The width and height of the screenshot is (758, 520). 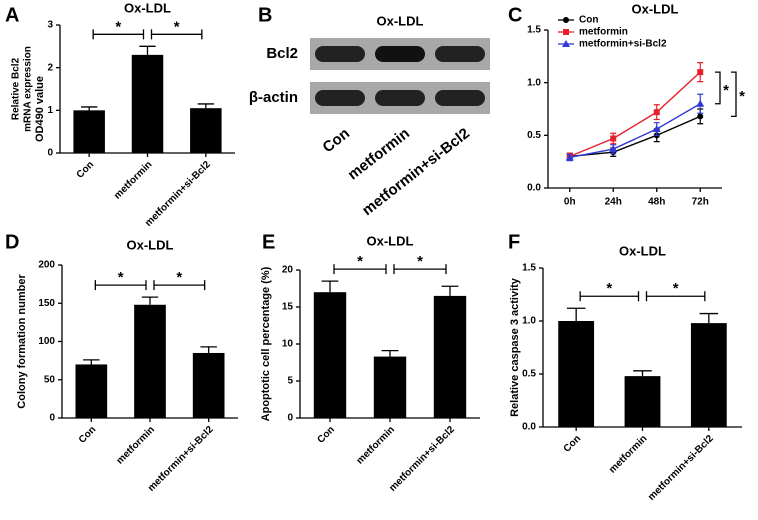 What do you see at coordinates (46, 303) in the screenshot?
I see `y-tick-label: 150` at bounding box center [46, 303].